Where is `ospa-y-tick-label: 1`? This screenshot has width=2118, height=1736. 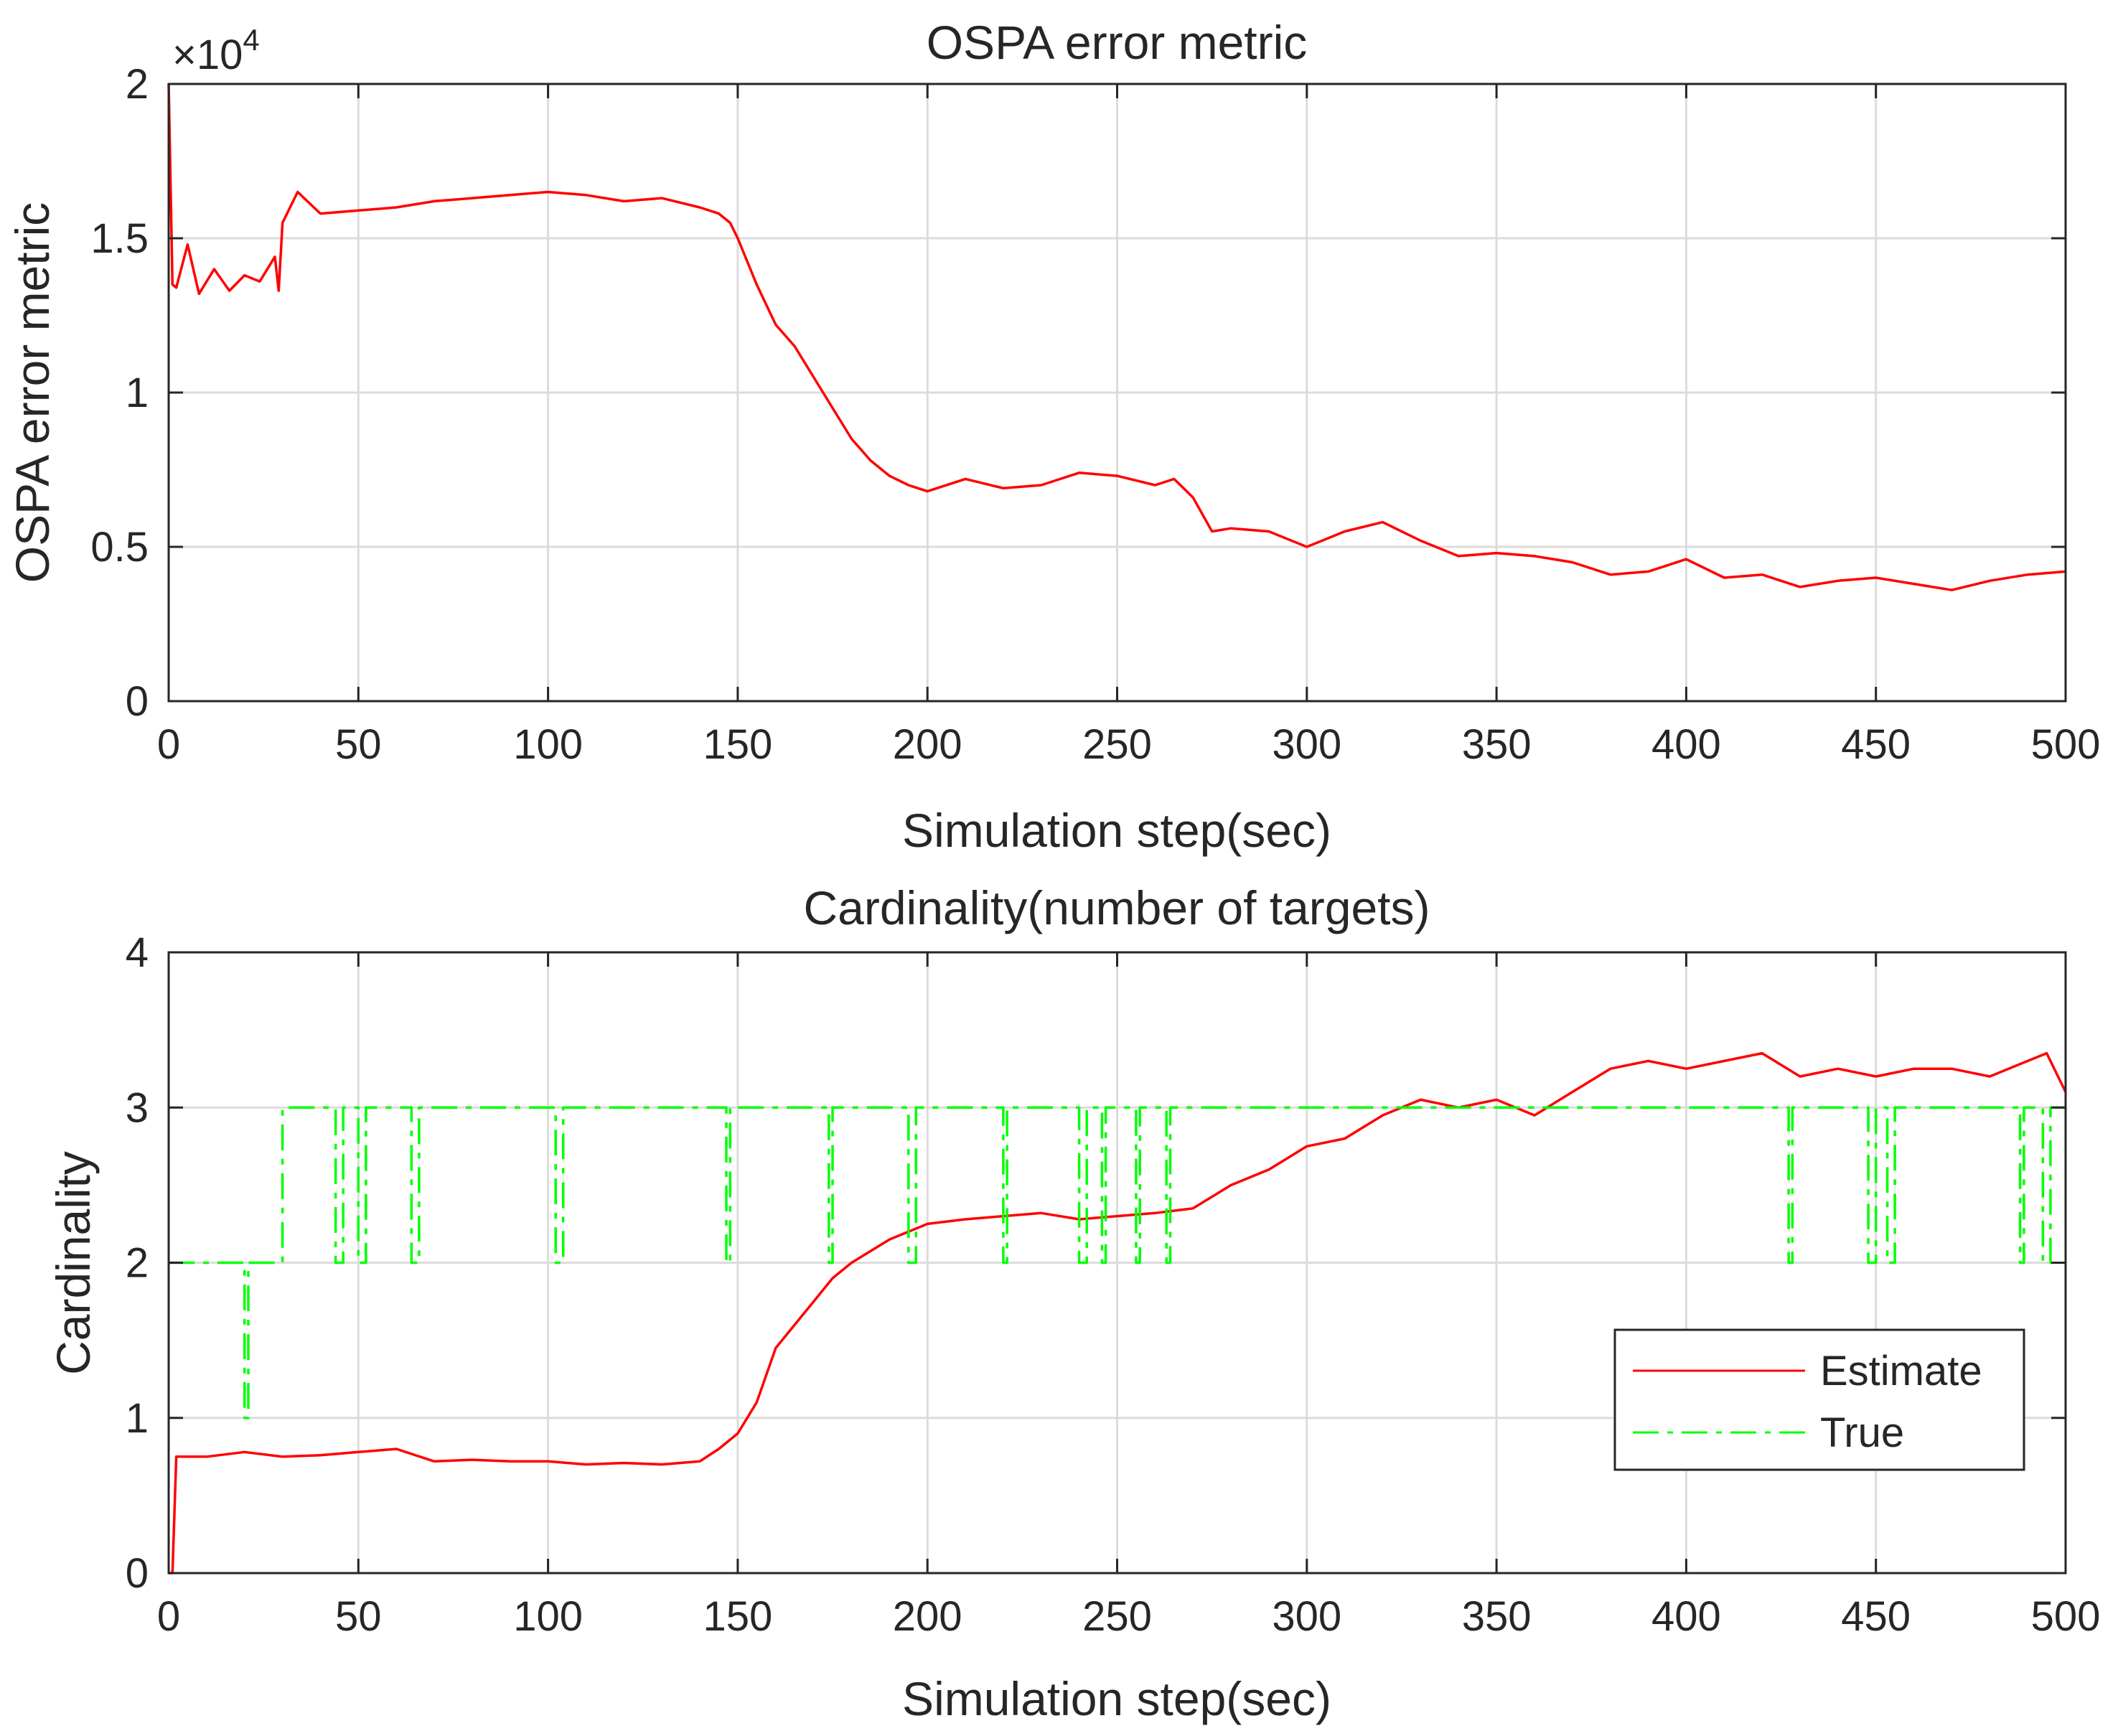
ospa-y-tick-label: 1 is located at coordinates (137, 393).